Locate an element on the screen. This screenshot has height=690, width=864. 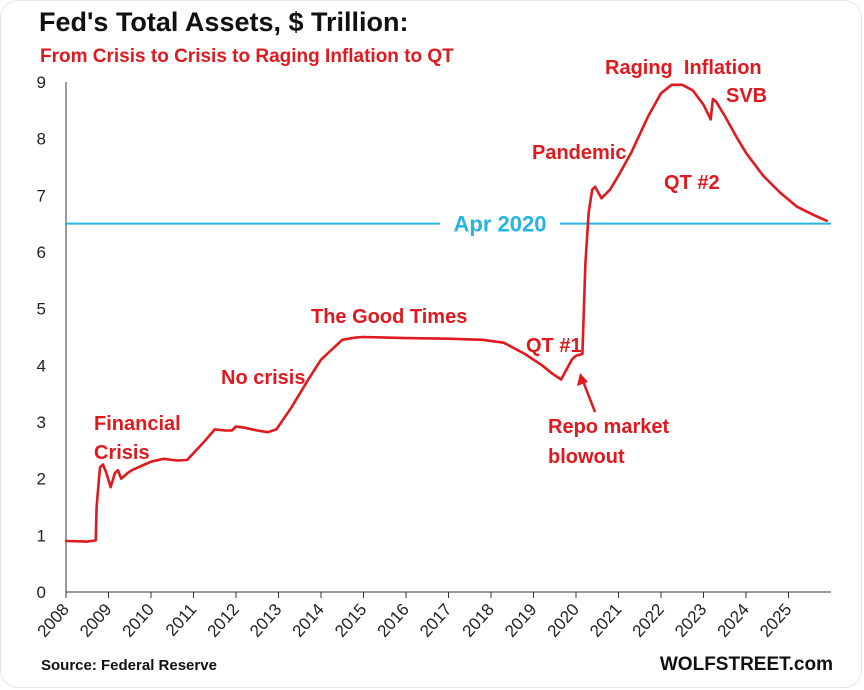
x-tick-label: 2016 is located at coordinates (393, 620).